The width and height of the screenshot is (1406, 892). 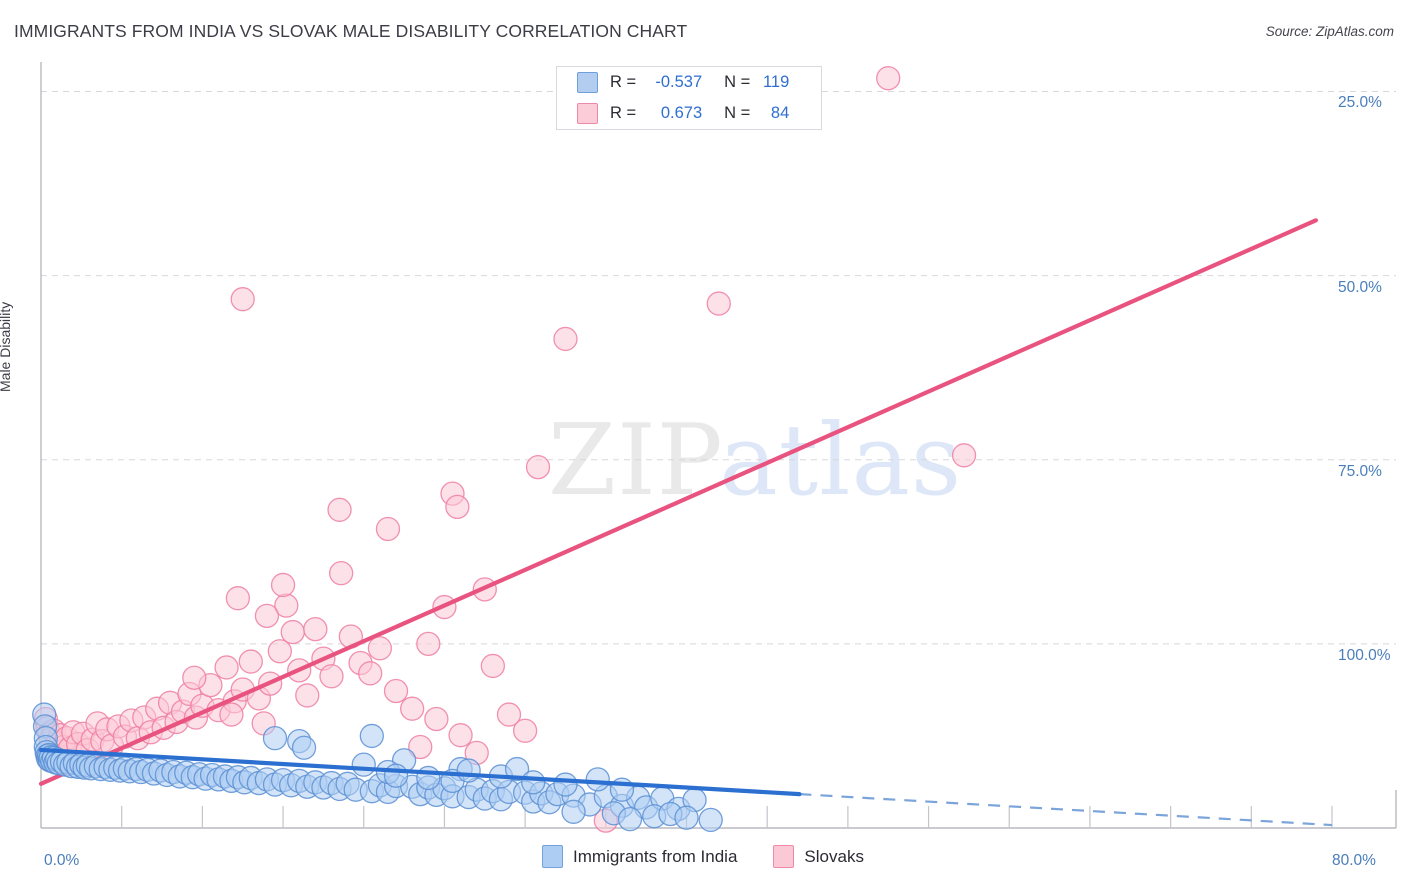 I want to click on y-axis-tick-label: 75.0%, so click(x=1360, y=471).